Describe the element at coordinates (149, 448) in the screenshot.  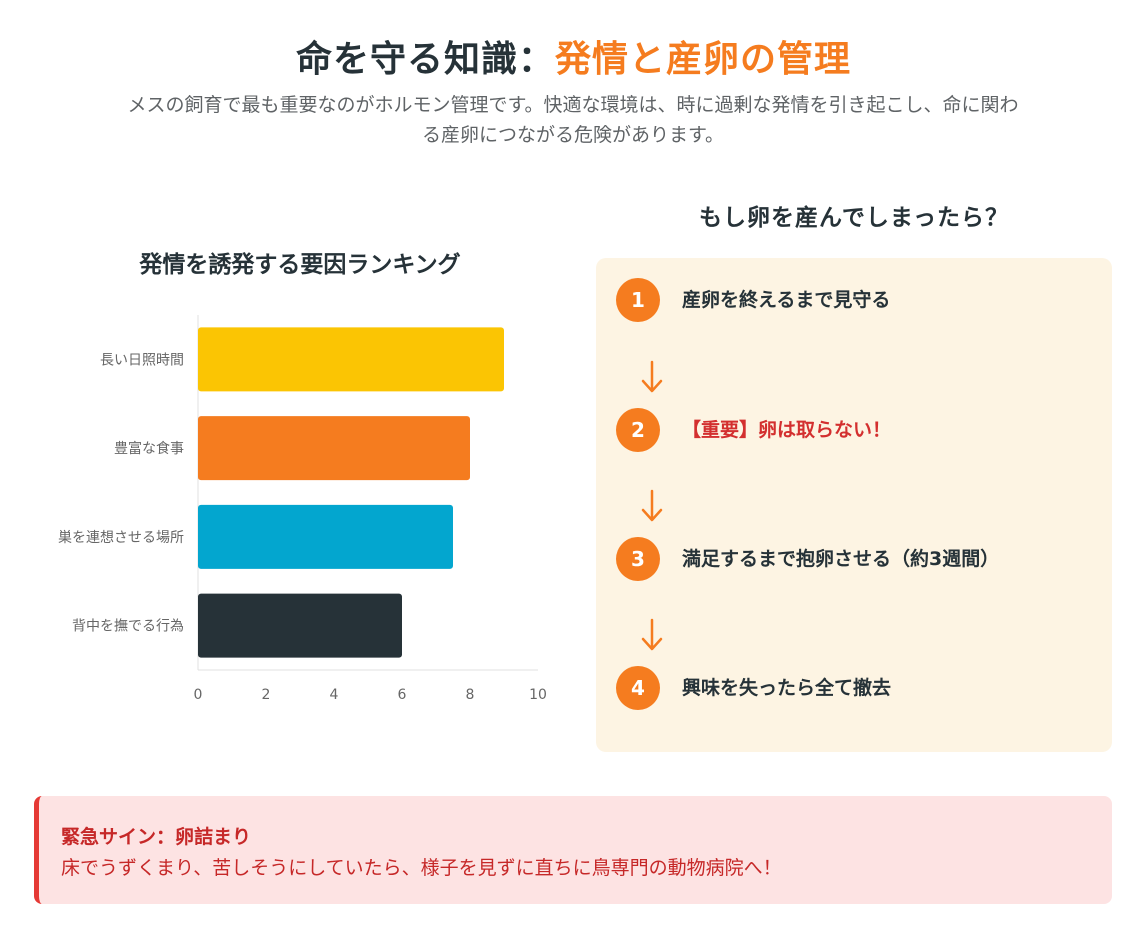
I see `category-label: 豊富な食事` at that location.